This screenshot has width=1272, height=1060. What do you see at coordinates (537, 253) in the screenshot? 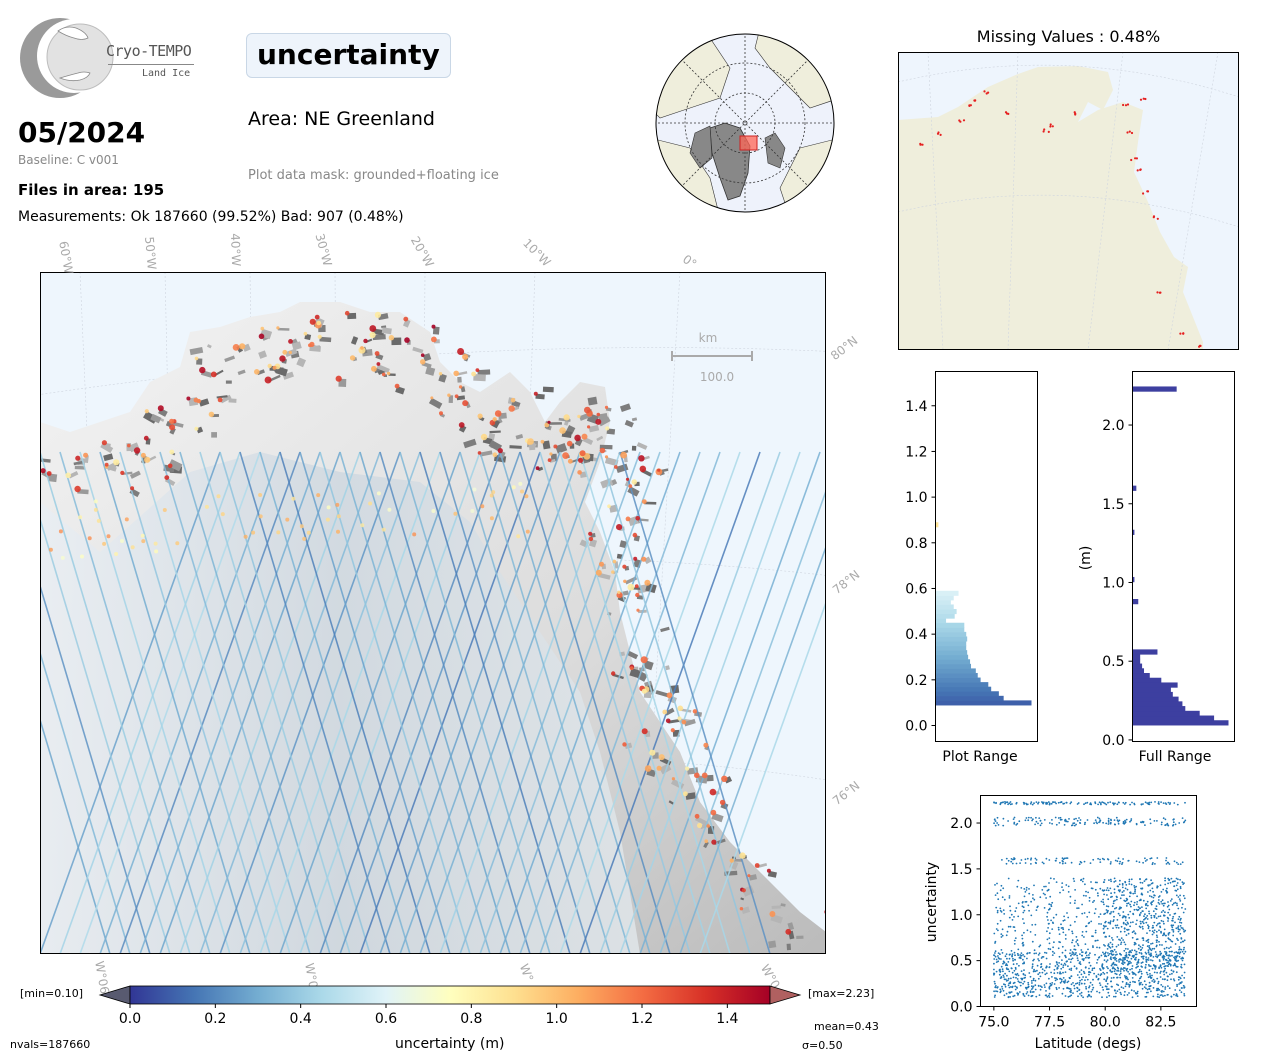
I see `lon-label-10w: 10°W` at bounding box center [537, 253].